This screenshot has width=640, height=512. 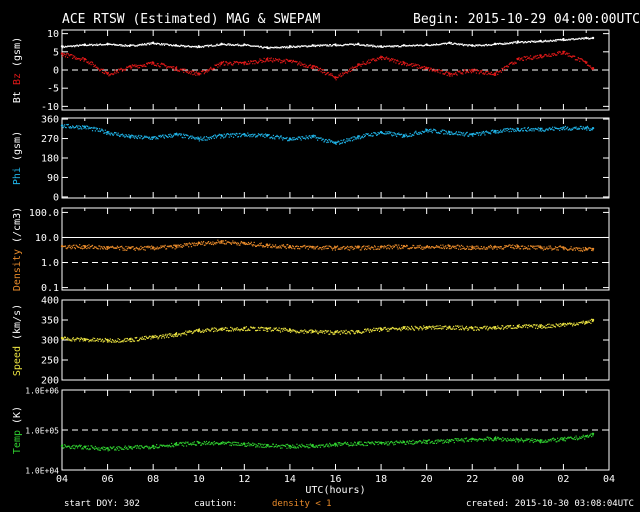 I want to click on y-tick-label: 1.0E+06, so click(x=42, y=391).